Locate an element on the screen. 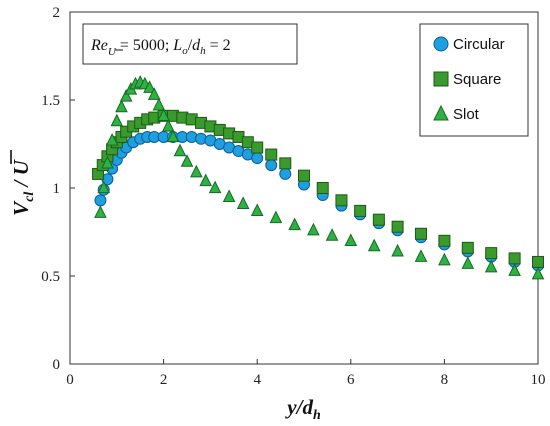  x-axis-title-slash: / is located at coordinates (300, 407).